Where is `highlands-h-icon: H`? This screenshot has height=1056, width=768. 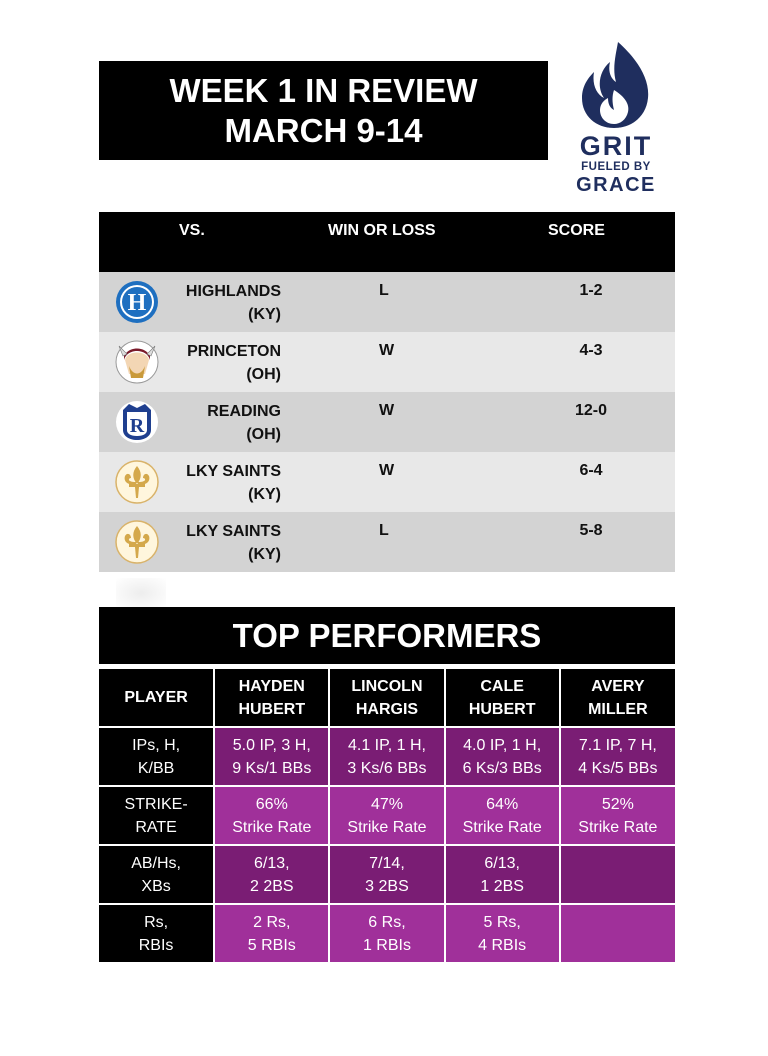 highlands-h-icon: H is located at coordinates (137, 302).